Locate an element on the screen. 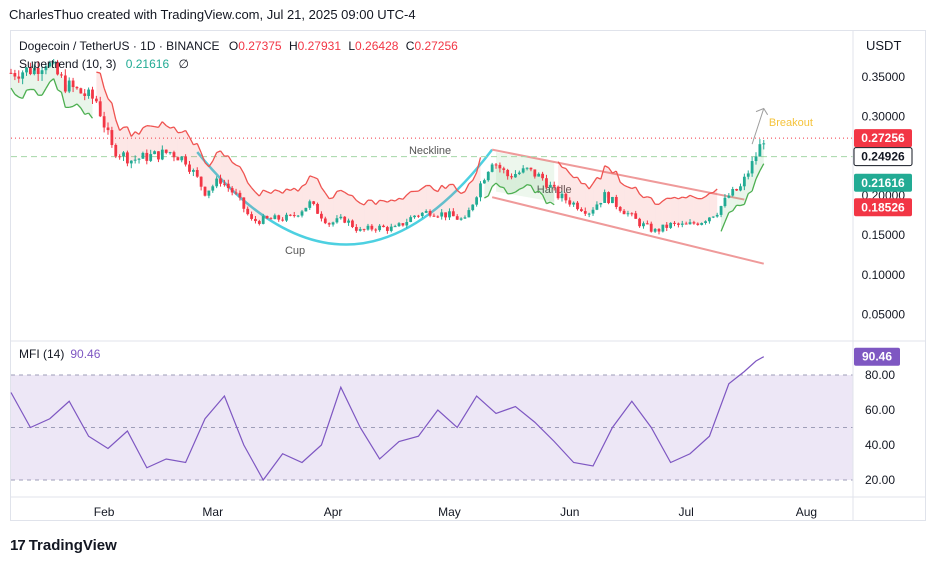  currency-label: USDT is located at coordinates (884, 45).